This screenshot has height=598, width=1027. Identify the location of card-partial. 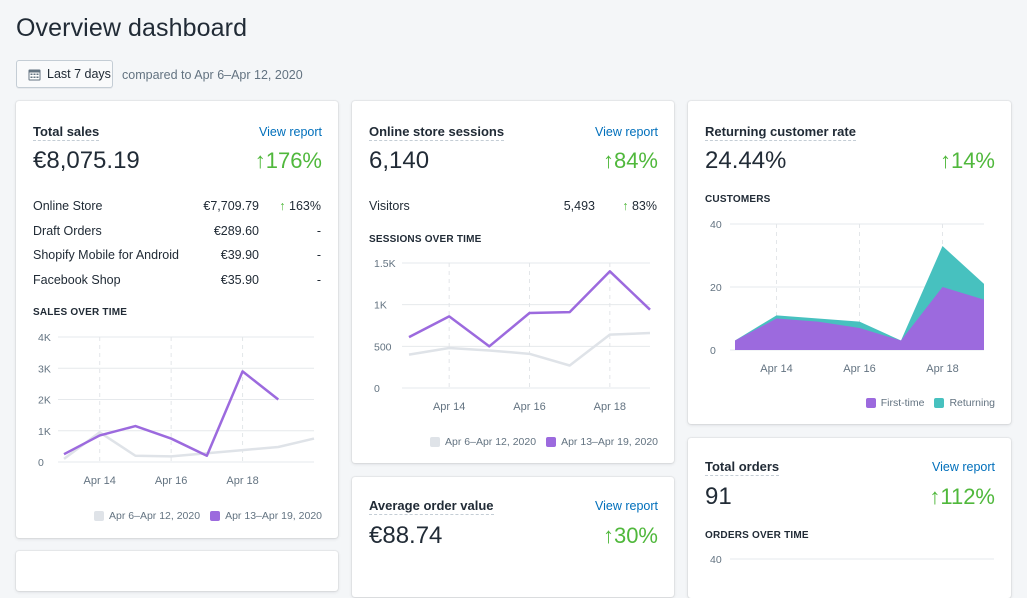
(177, 571).